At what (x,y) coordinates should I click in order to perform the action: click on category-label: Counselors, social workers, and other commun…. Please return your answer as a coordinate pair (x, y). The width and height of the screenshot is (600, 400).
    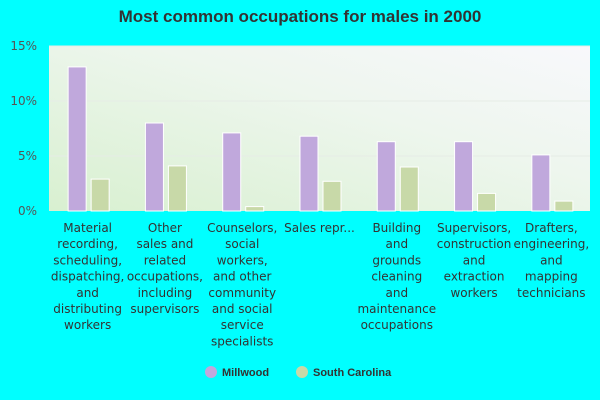
    Looking at the image, I should click on (242, 284).